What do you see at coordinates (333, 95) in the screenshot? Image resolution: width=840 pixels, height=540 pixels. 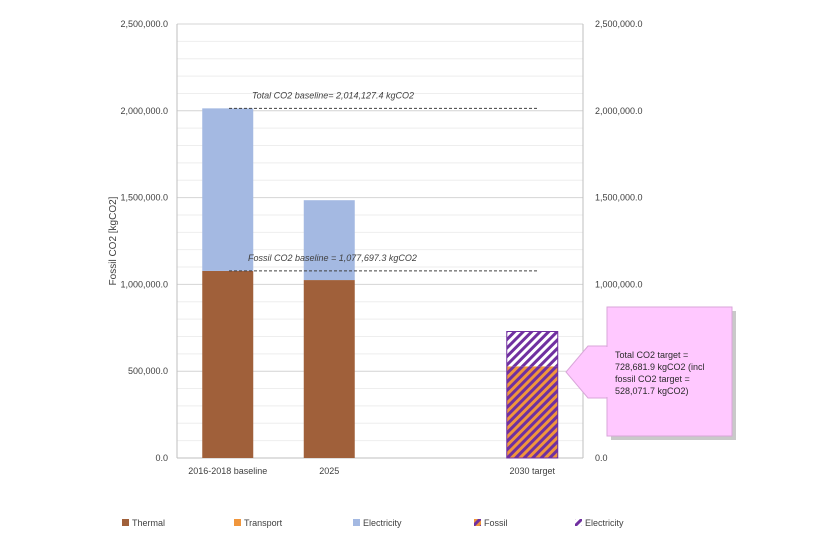 I see `reference-label-0: Total CO2 baseline= 2,014,127.4 kgCO2` at bounding box center [333, 95].